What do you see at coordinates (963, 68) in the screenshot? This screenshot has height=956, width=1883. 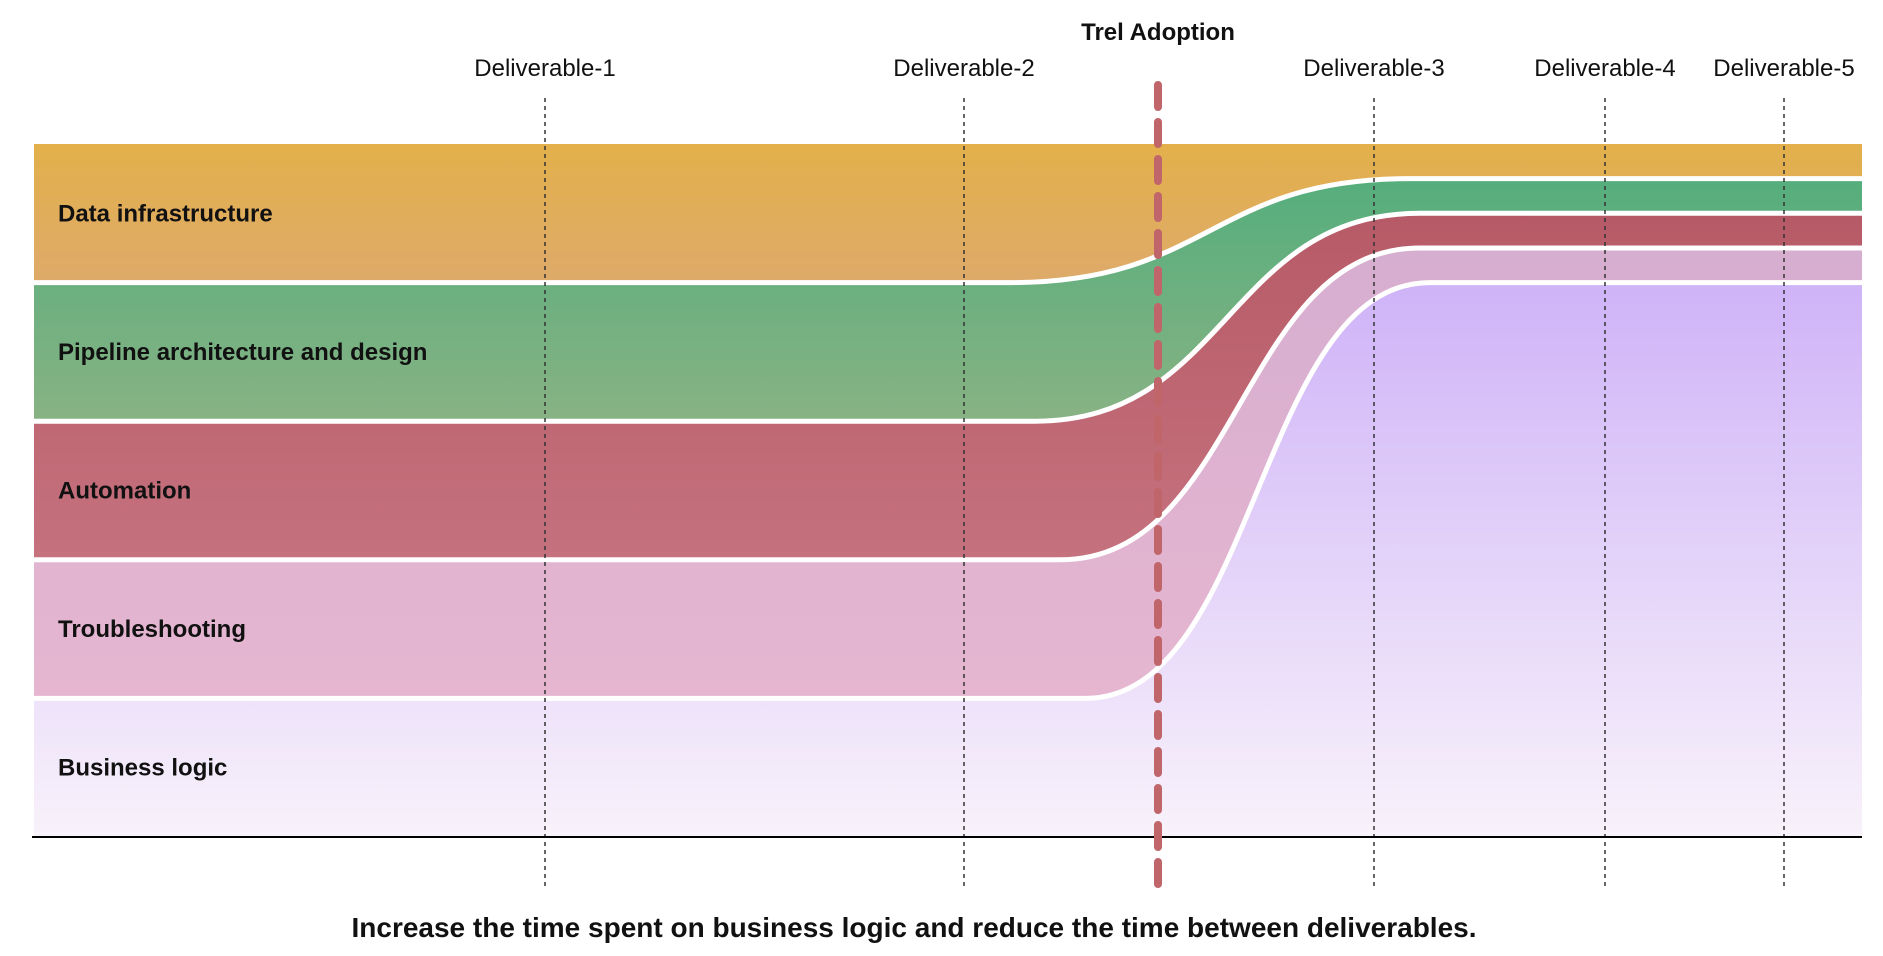 I see `deliverable-label: Deliverable-2` at bounding box center [963, 68].